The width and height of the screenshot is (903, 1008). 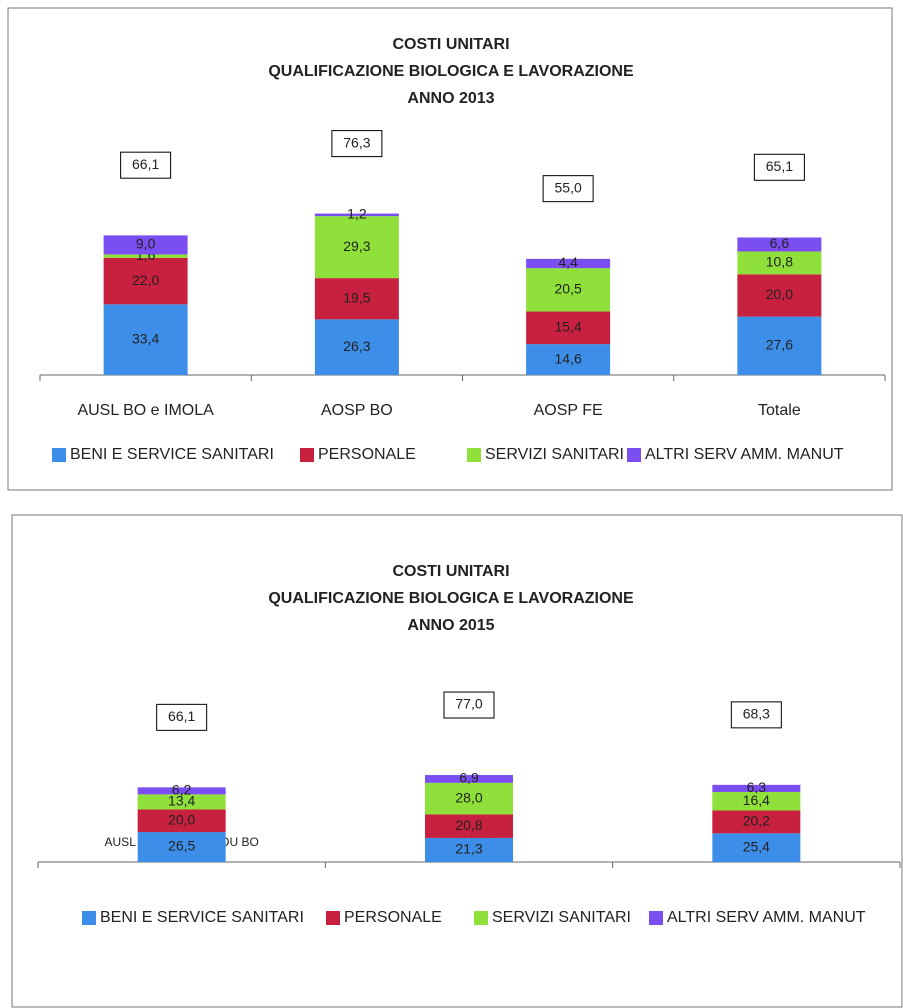 I want to click on value-label: 20,8, so click(x=468, y=825).